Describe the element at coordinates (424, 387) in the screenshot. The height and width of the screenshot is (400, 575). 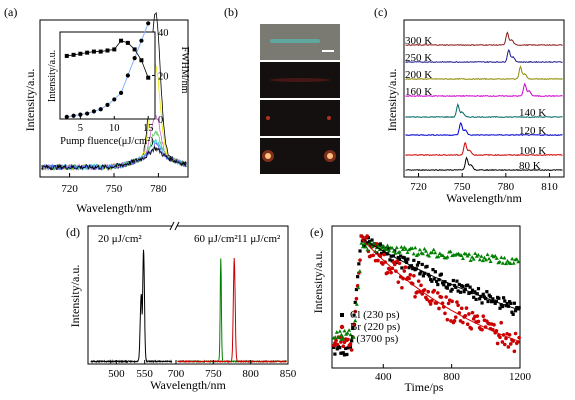
I see `panel-e-xlabel: Time/ps` at that location.